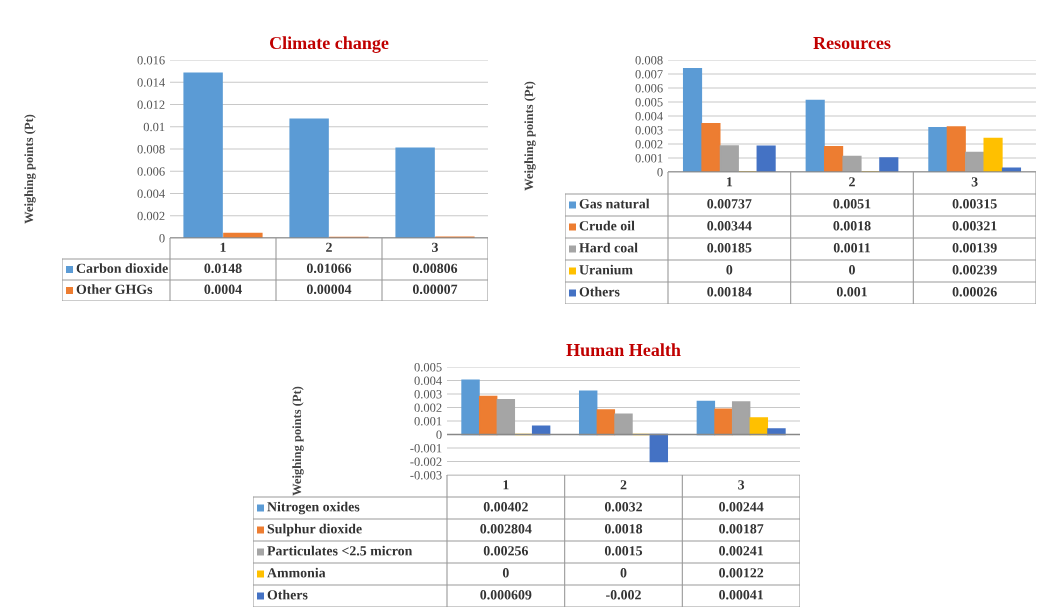 The image size is (1041, 613). I want to click on data-label: 0.00244, so click(741, 507).